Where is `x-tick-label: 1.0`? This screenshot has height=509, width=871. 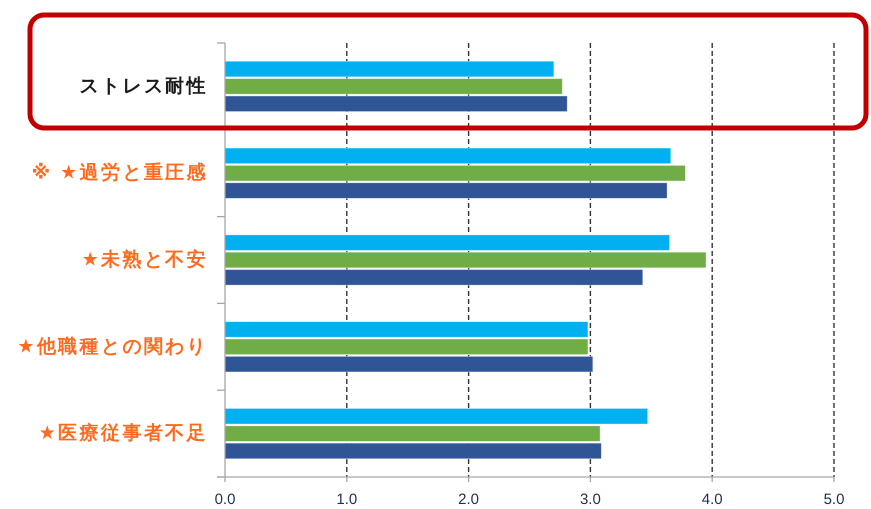 x-tick-label: 1.0 is located at coordinates (347, 499).